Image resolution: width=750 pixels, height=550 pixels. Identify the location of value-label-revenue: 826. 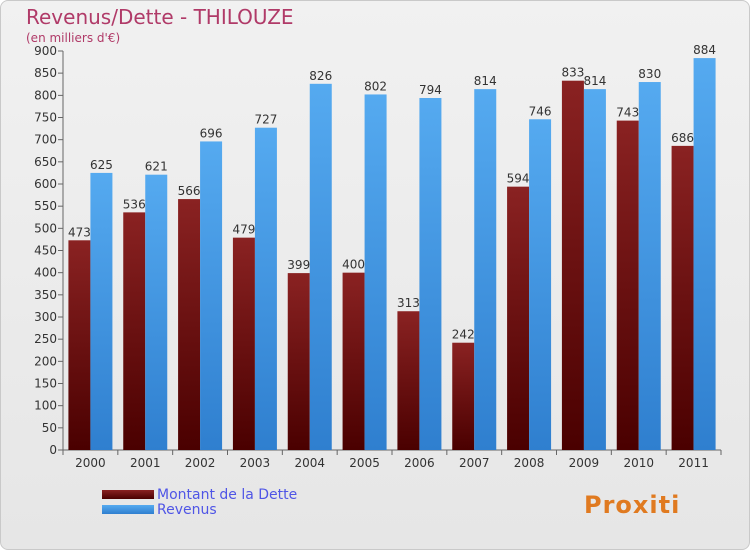
(320, 76).